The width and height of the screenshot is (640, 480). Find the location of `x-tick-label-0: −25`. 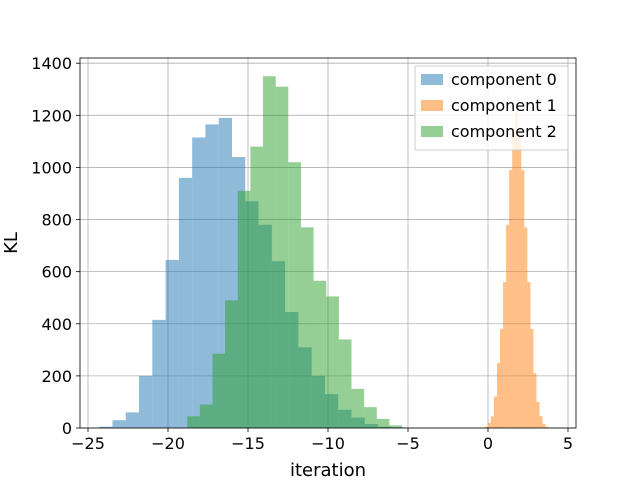

x-tick-label-0: −25 is located at coordinates (88, 443).